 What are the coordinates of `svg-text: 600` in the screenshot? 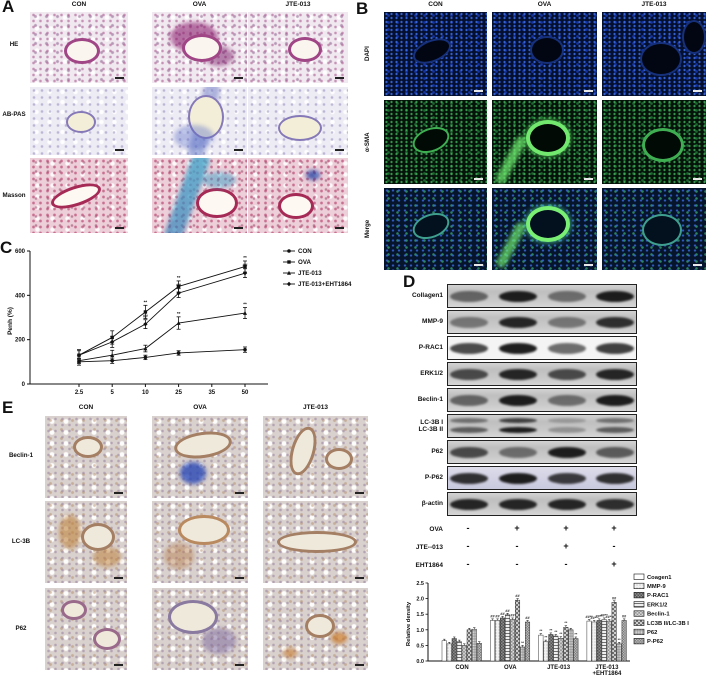 It's located at (20, 252).